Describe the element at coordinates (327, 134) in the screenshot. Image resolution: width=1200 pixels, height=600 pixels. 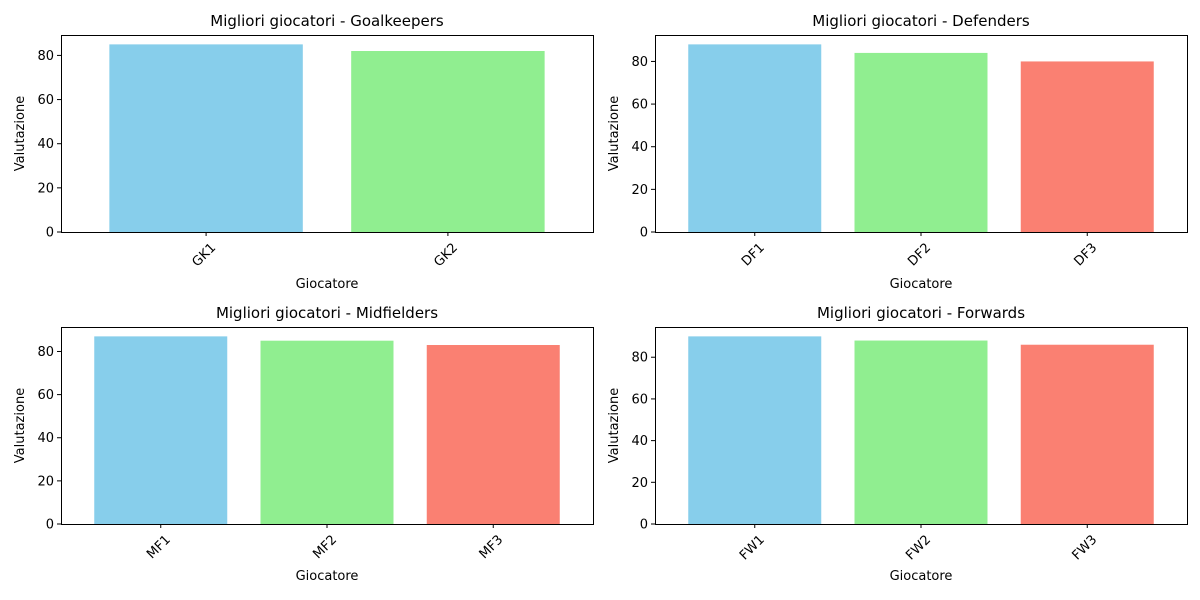
I see `axes-frame` at that location.